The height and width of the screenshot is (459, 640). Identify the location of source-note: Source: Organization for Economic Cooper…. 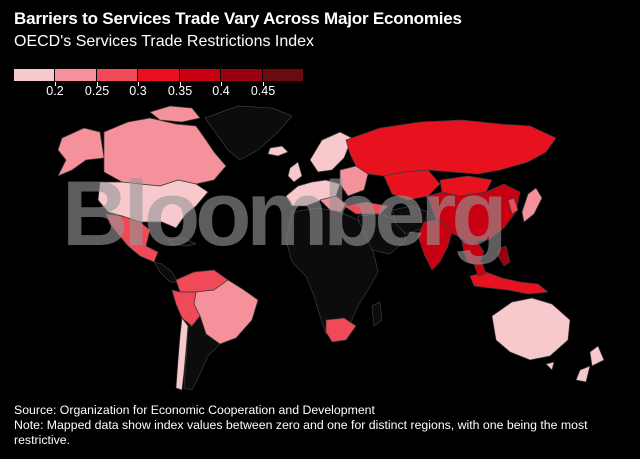
(320, 425).